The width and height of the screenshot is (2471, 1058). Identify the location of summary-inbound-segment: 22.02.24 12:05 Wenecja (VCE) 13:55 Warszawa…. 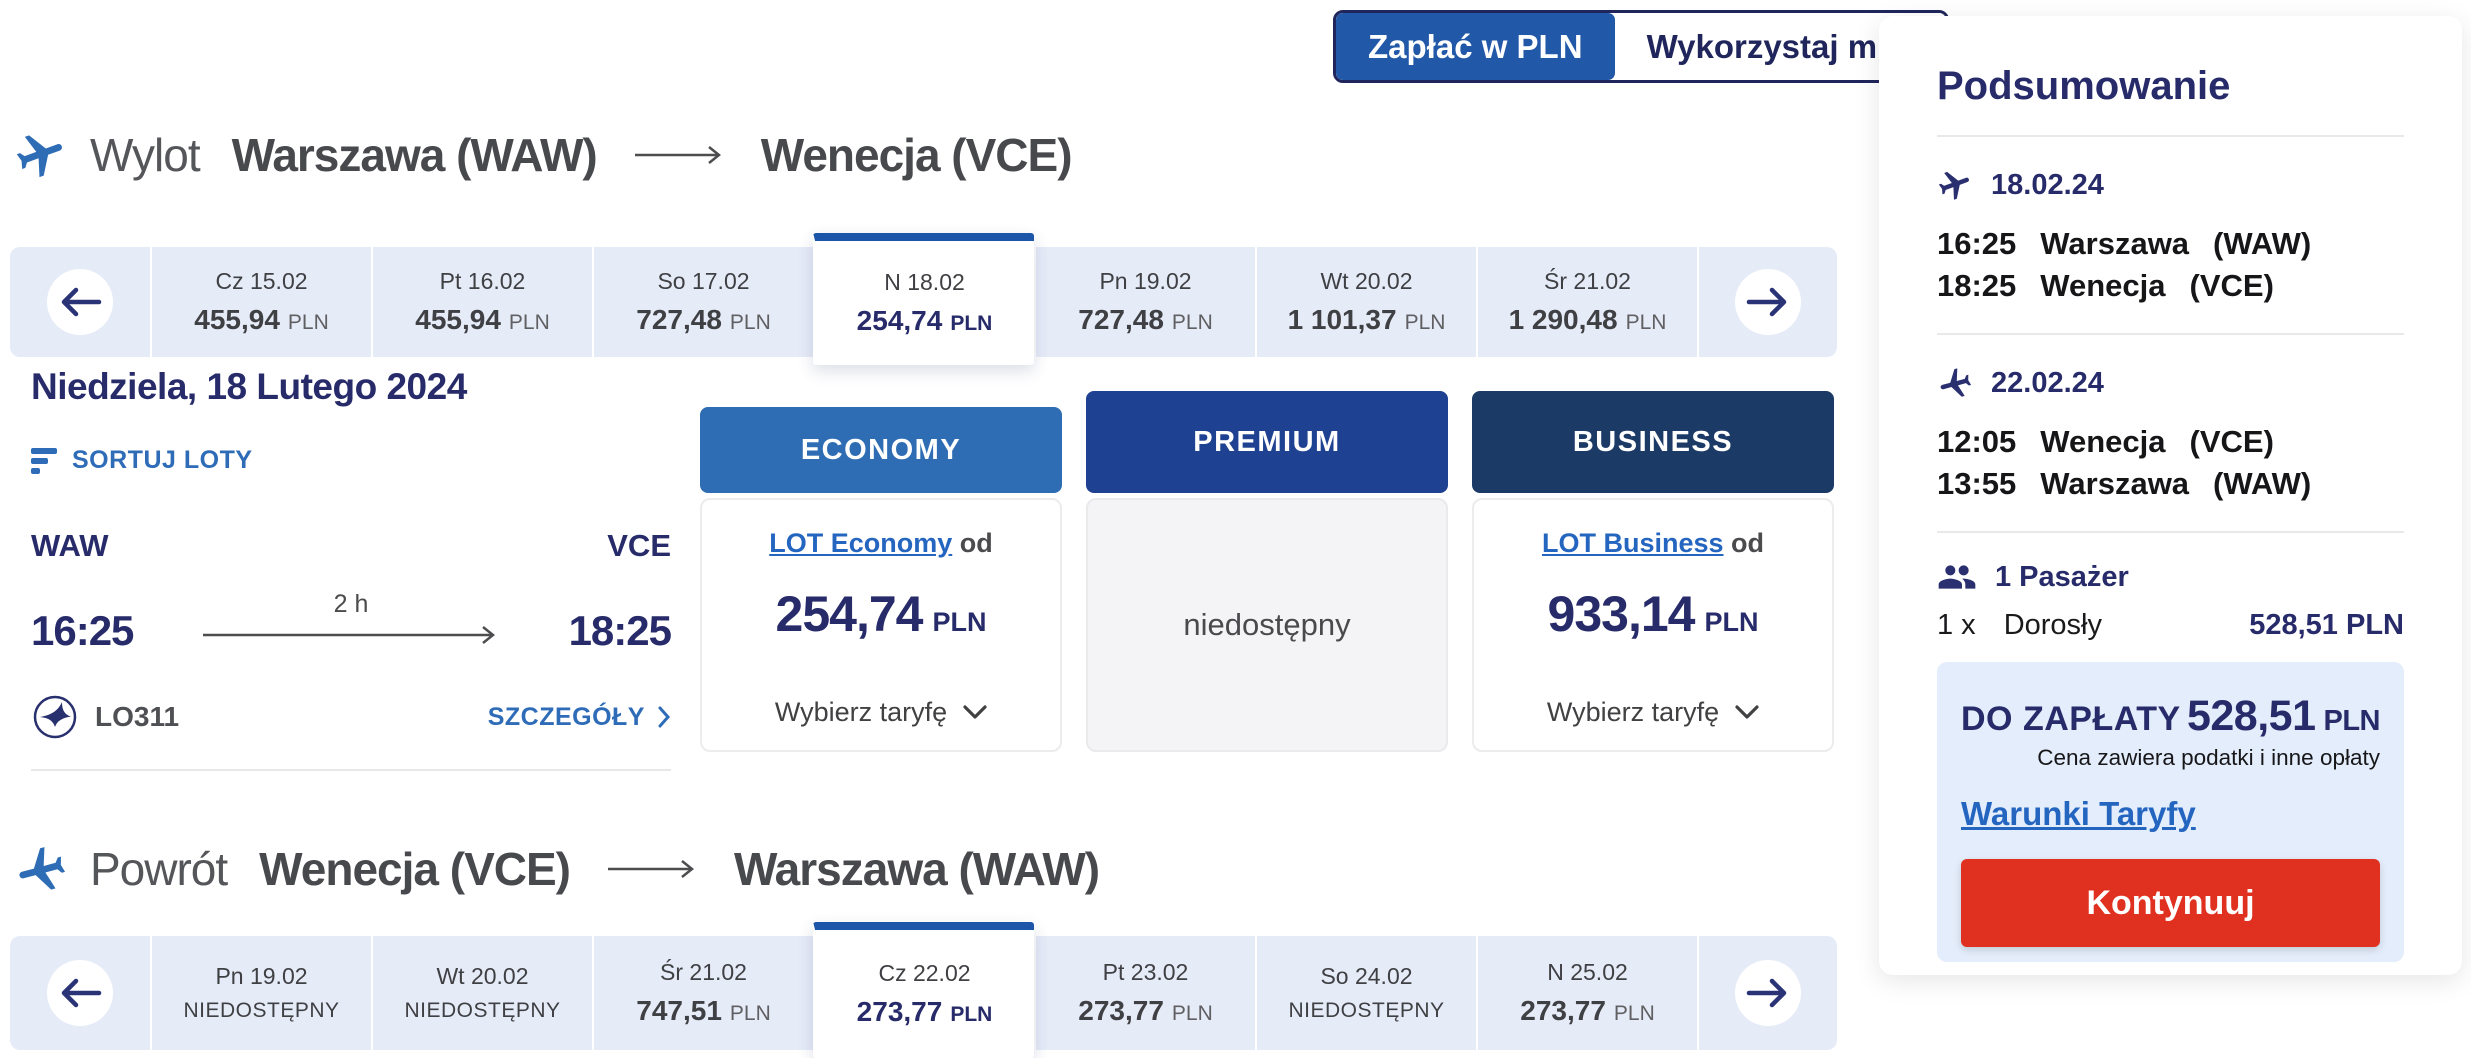
(2170, 435).